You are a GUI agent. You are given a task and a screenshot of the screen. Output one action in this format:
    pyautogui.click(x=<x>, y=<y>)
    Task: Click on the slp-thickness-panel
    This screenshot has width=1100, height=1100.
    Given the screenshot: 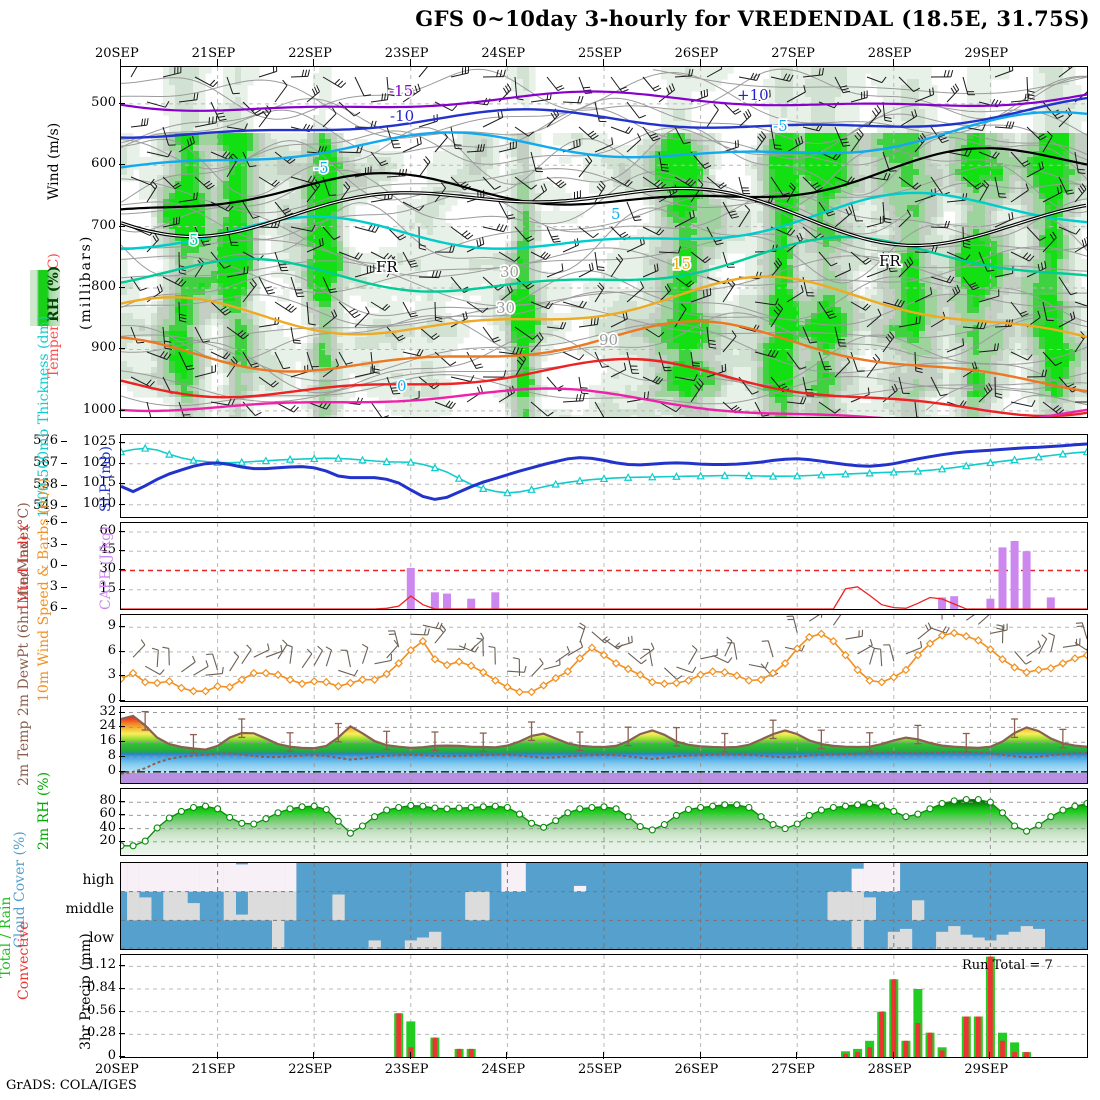 What is the action you would take?
    pyautogui.click(x=604, y=476)
    